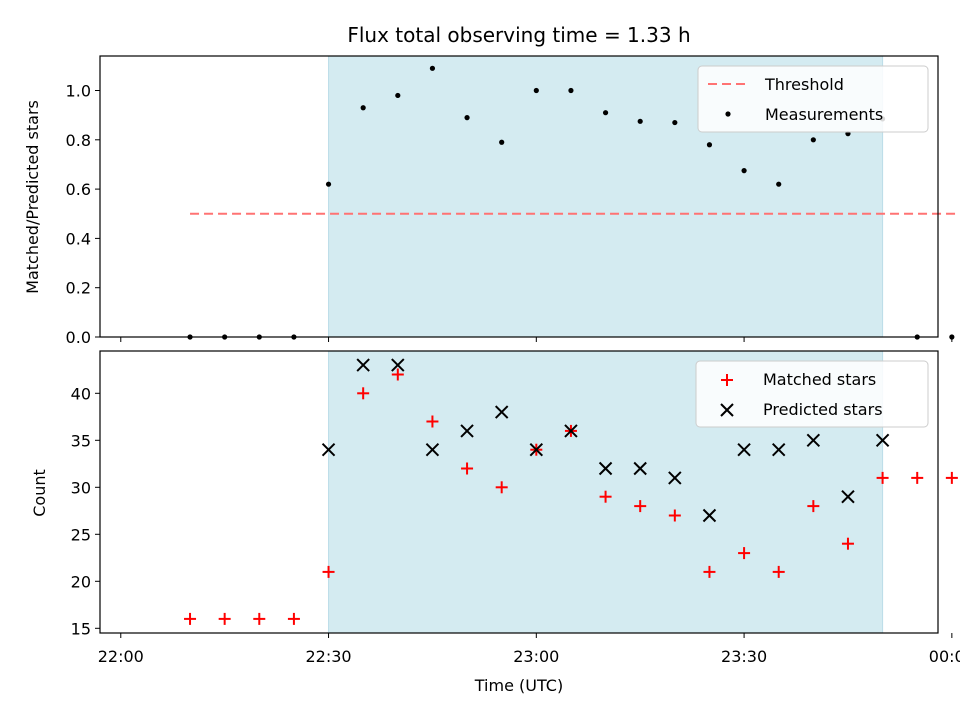 The image size is (960, 720). Describe the element at coordinates (78, 238) in the screenshot. I see `y-tick-label: 0.4` at that location.